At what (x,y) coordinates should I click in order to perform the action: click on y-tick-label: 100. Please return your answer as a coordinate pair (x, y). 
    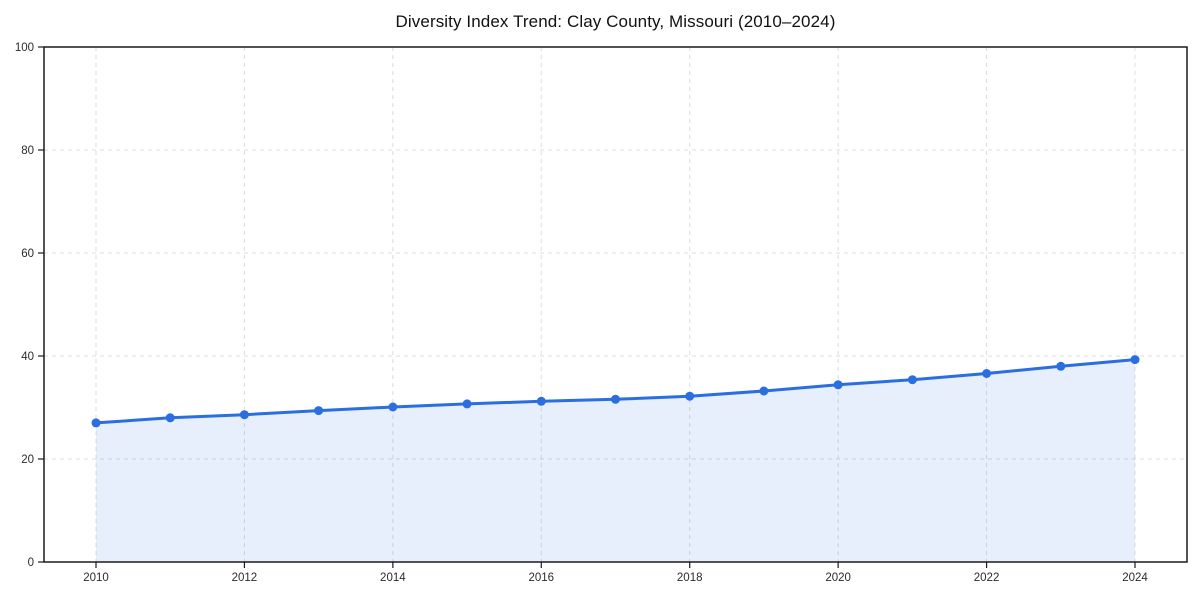
    Looking at the image, I should click on (24, 48).